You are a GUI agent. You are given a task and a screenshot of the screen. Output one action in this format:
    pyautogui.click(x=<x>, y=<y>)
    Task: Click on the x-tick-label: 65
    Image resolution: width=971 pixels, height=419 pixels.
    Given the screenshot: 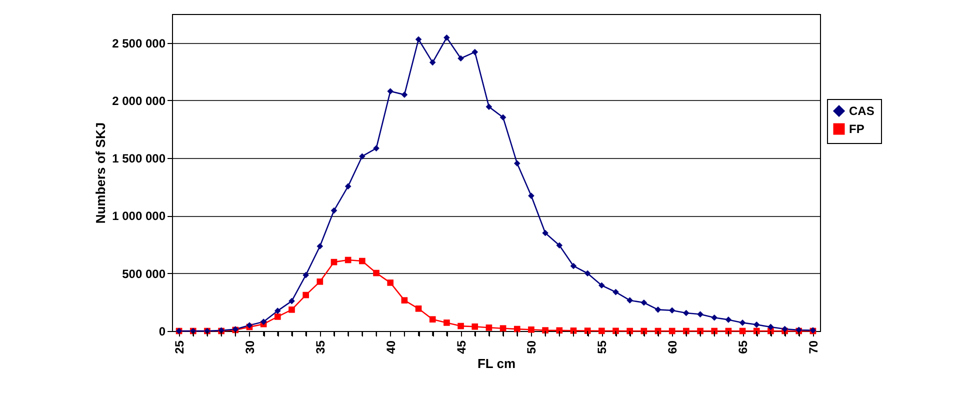 What is the action you would take?
    pyautogui.click(x=743, y=347)
    